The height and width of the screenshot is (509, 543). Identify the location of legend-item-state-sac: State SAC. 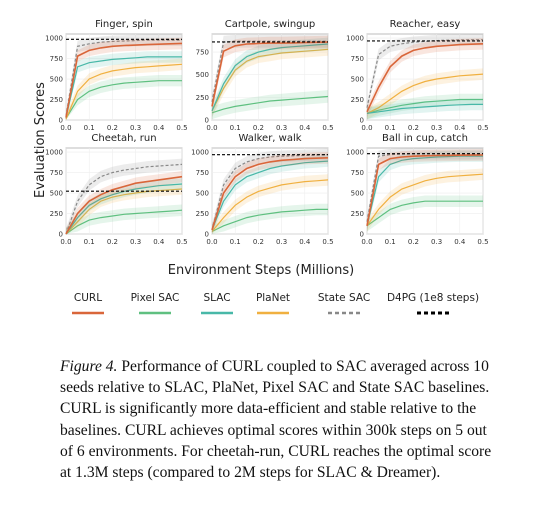
(344, 303).